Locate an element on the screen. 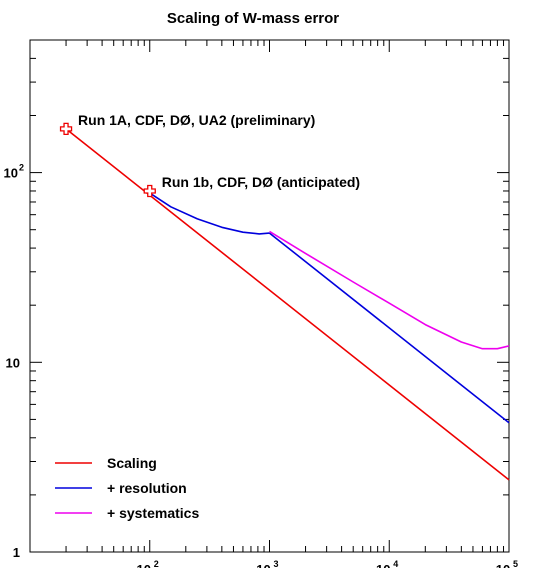 This screenshot has height=568, width=545. chart-title: Scaling of W-mass error is located at coordinates (253, 18).